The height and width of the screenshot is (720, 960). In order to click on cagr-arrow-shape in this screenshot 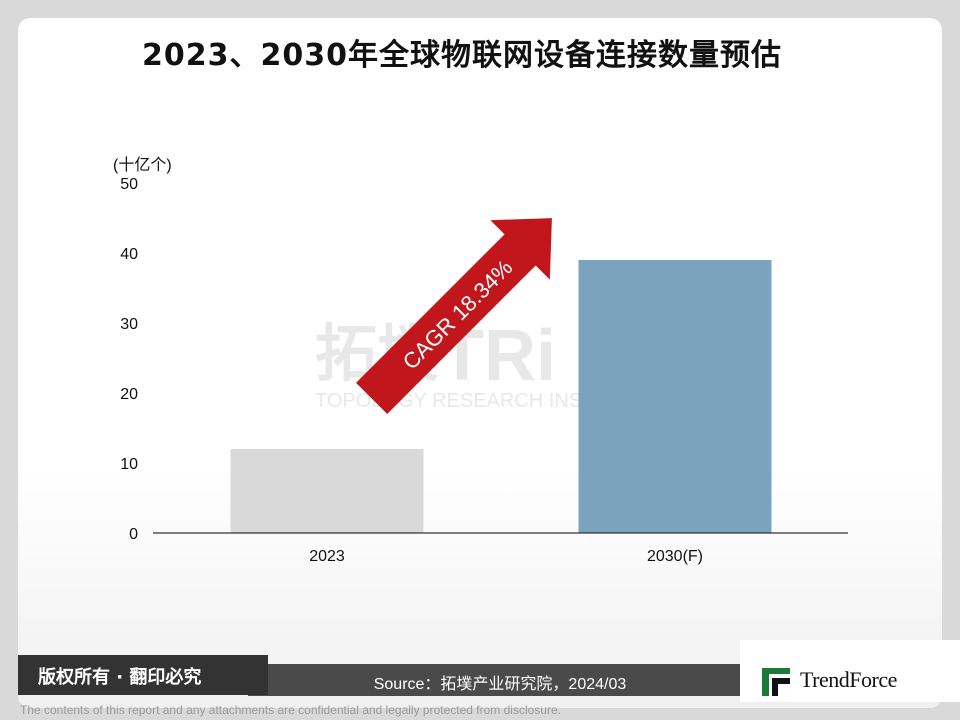, I will do `click(454, 316)`.